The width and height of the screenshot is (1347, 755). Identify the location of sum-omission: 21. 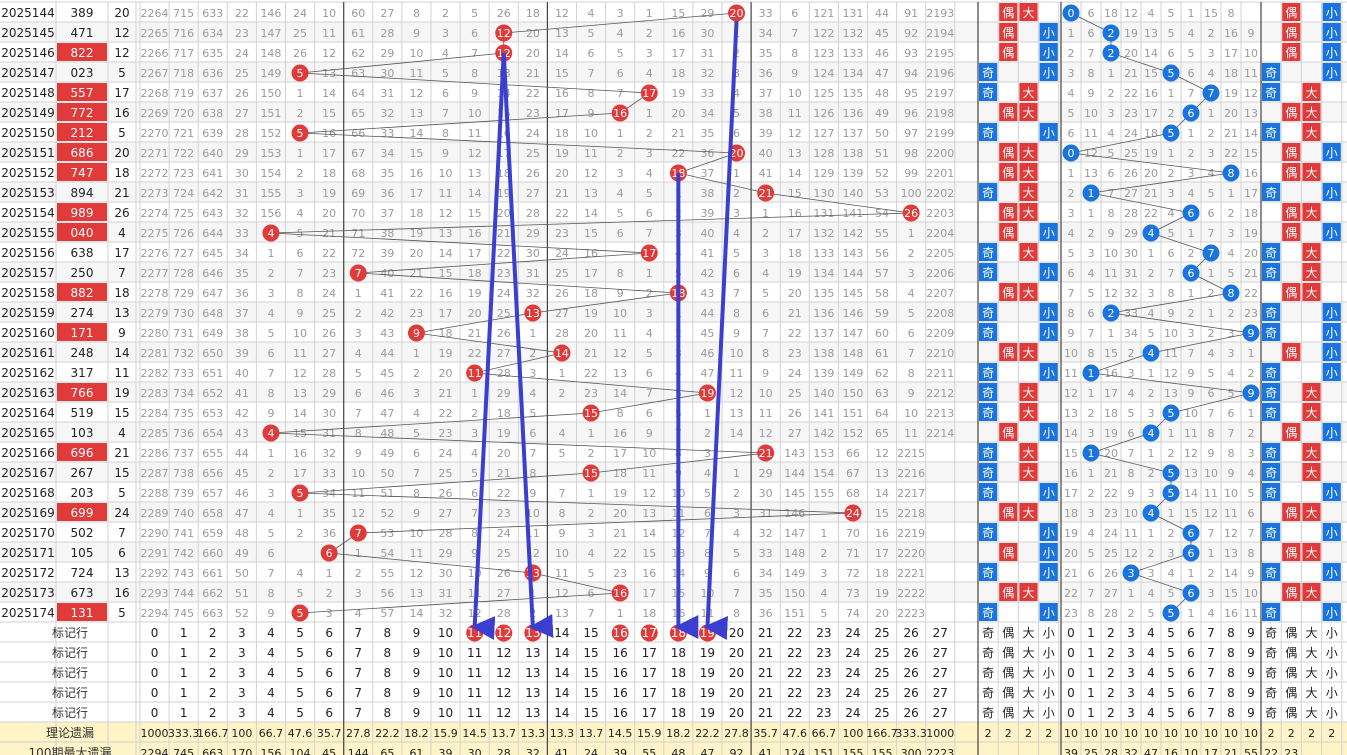
(475, 333).